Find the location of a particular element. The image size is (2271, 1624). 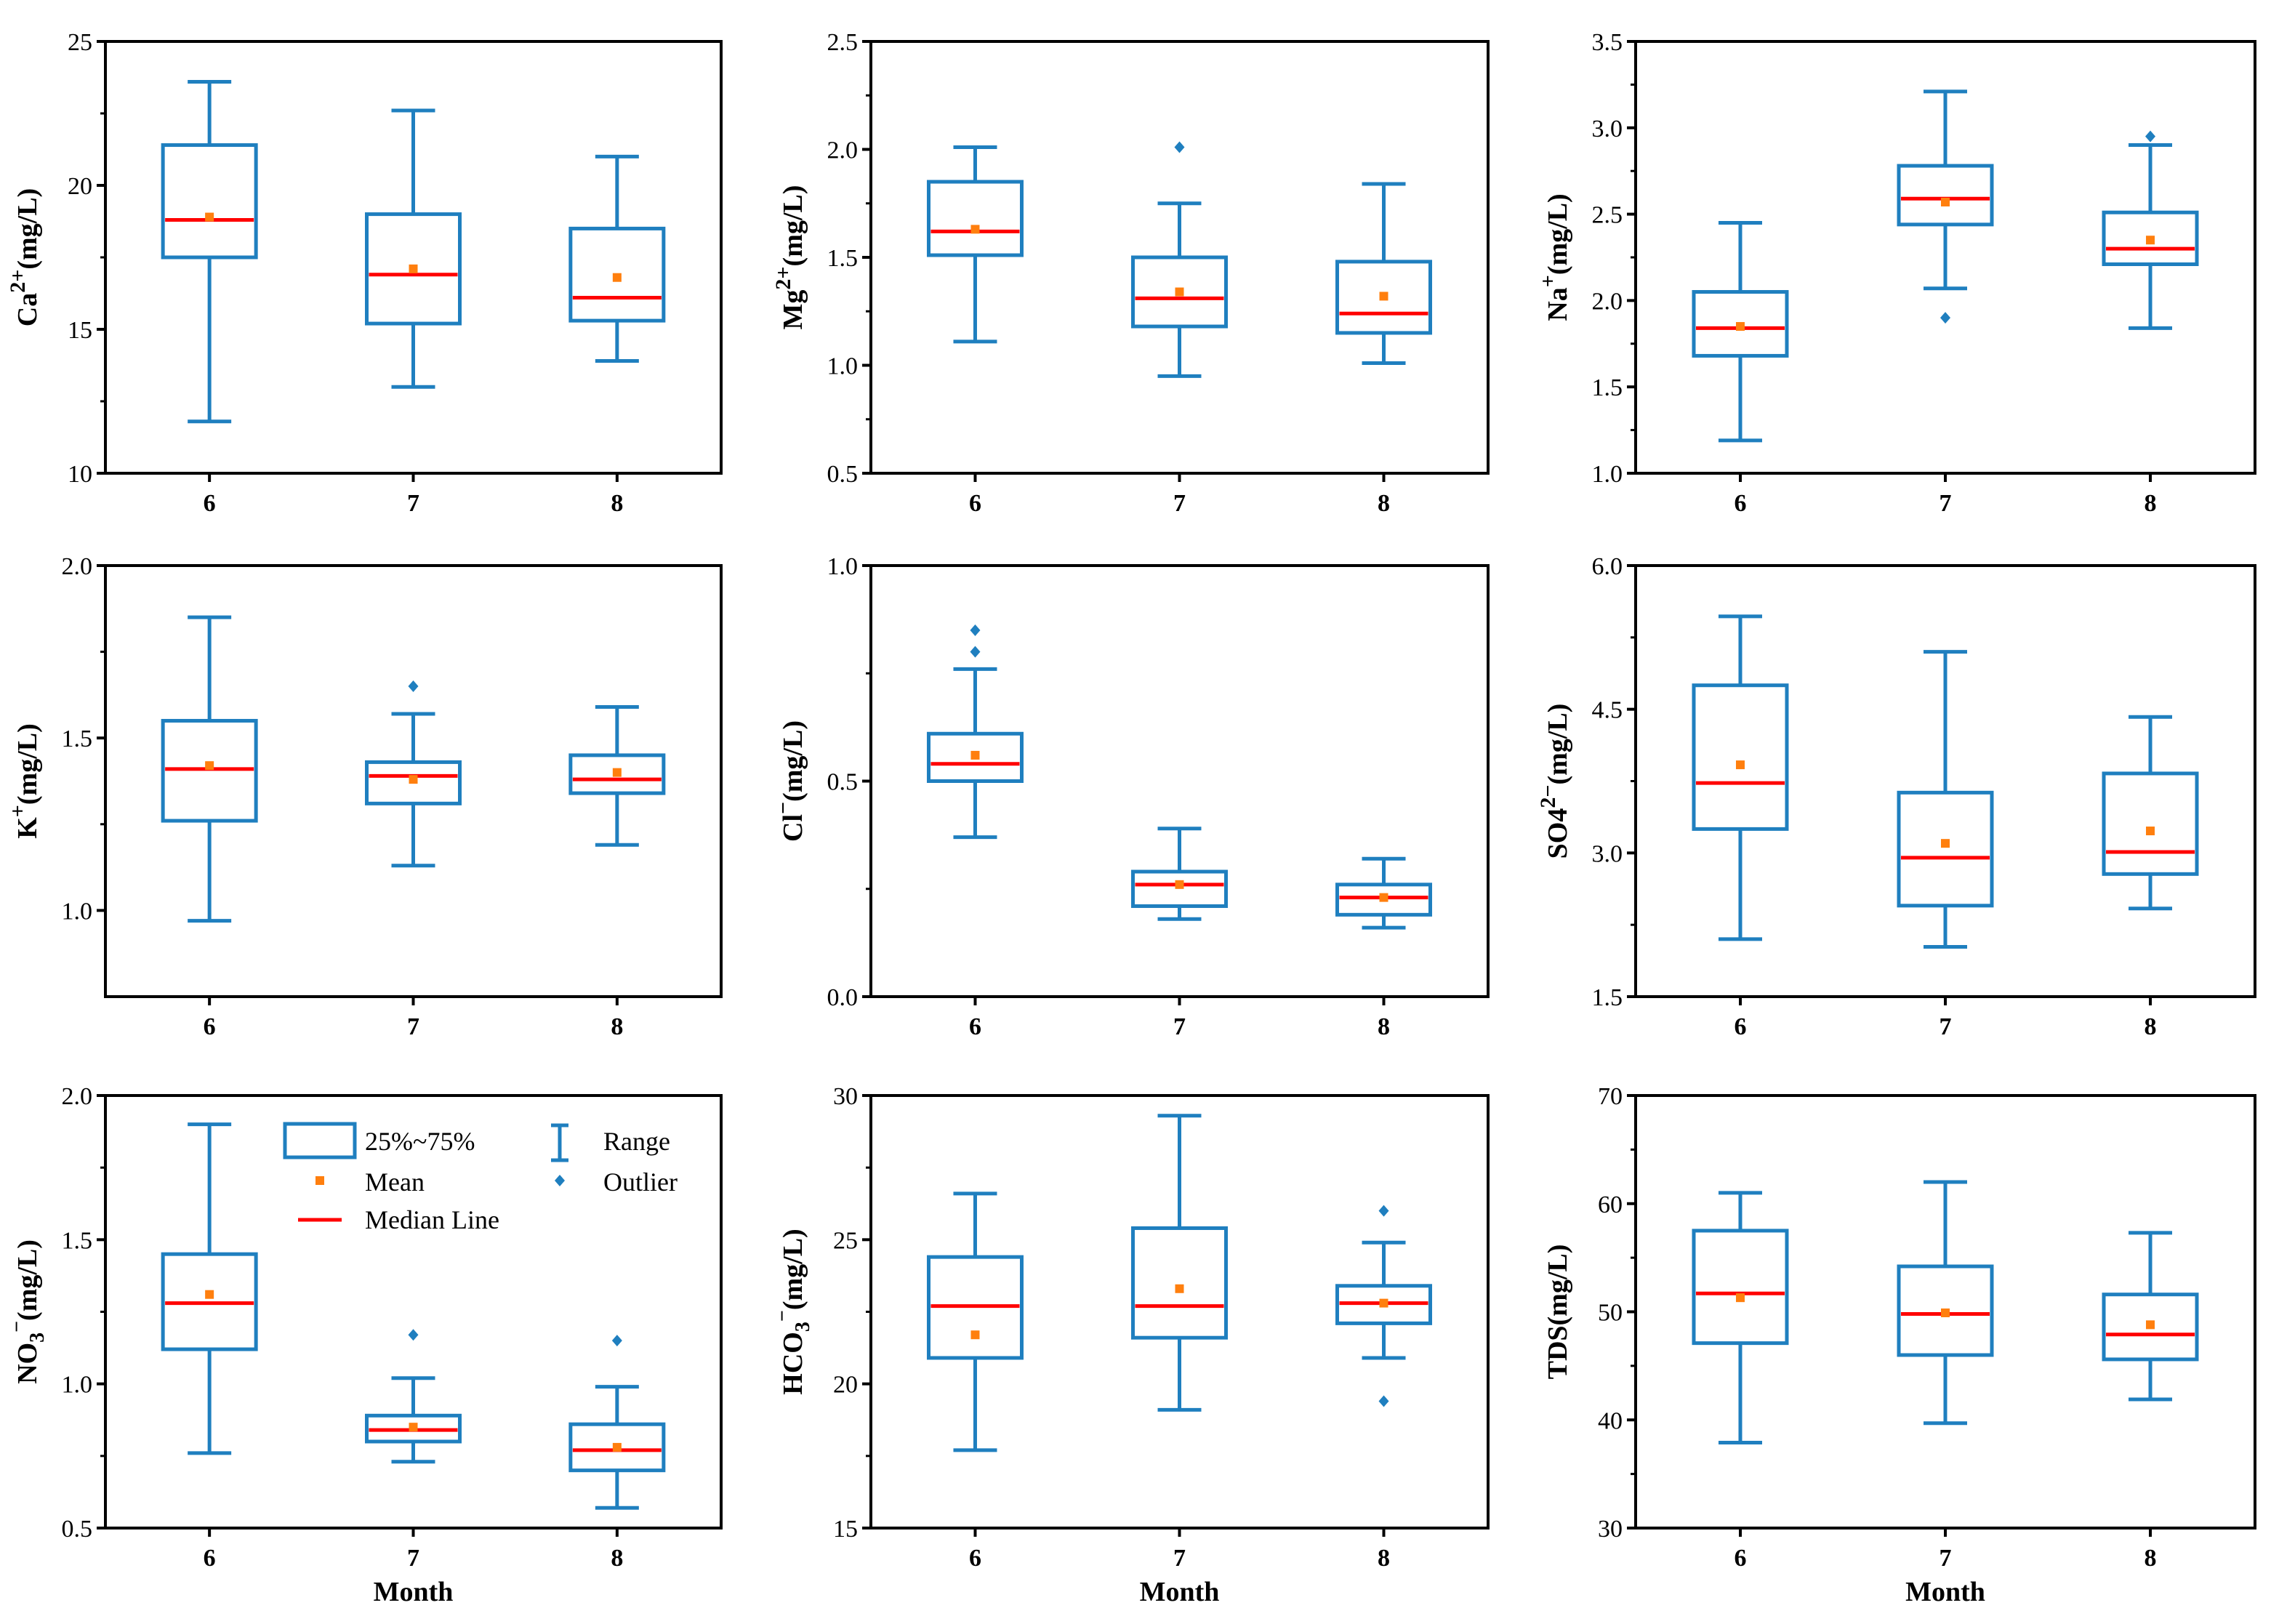

y-axis-label: Cl−(mg/L) is located at coordinates (790, 781).